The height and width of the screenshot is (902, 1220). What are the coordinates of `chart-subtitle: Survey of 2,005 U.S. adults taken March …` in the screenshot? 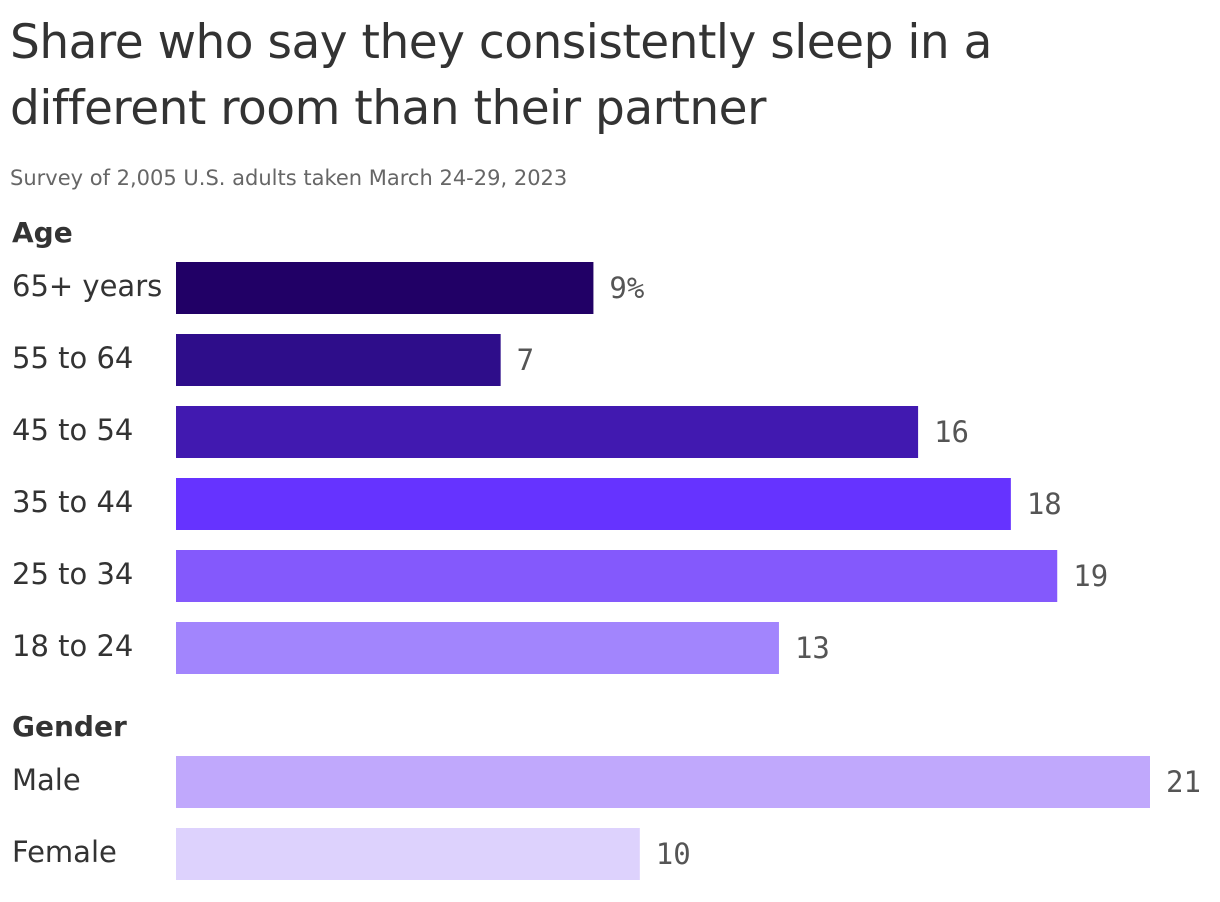 It's located at (289, 178).